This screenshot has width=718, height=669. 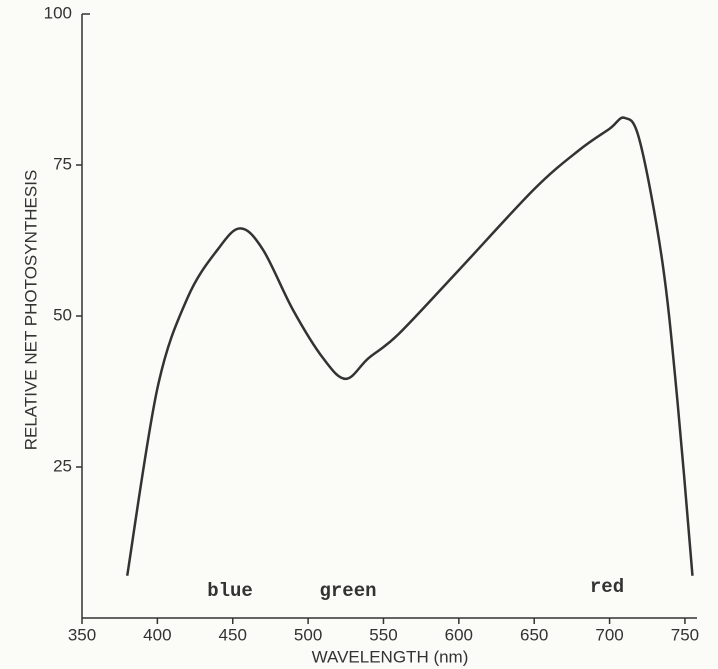 I want to click on x-axis-label: WAVELENGTH (nm), so click(x=390, y=656).